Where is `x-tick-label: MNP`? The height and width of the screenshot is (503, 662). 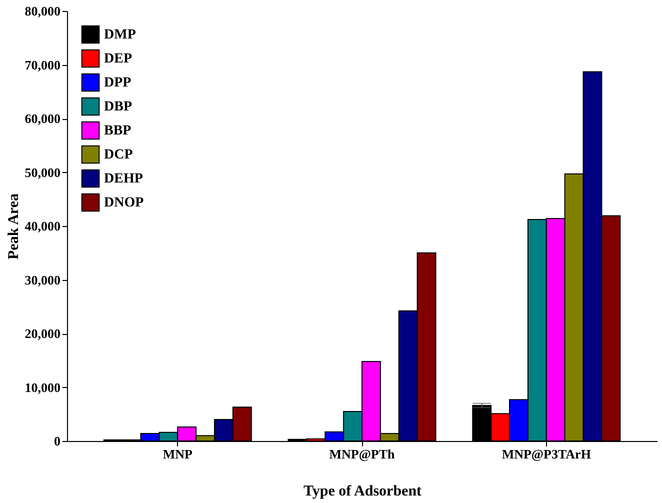
x-tick-label: MNP is located at coordinates (177, 454).